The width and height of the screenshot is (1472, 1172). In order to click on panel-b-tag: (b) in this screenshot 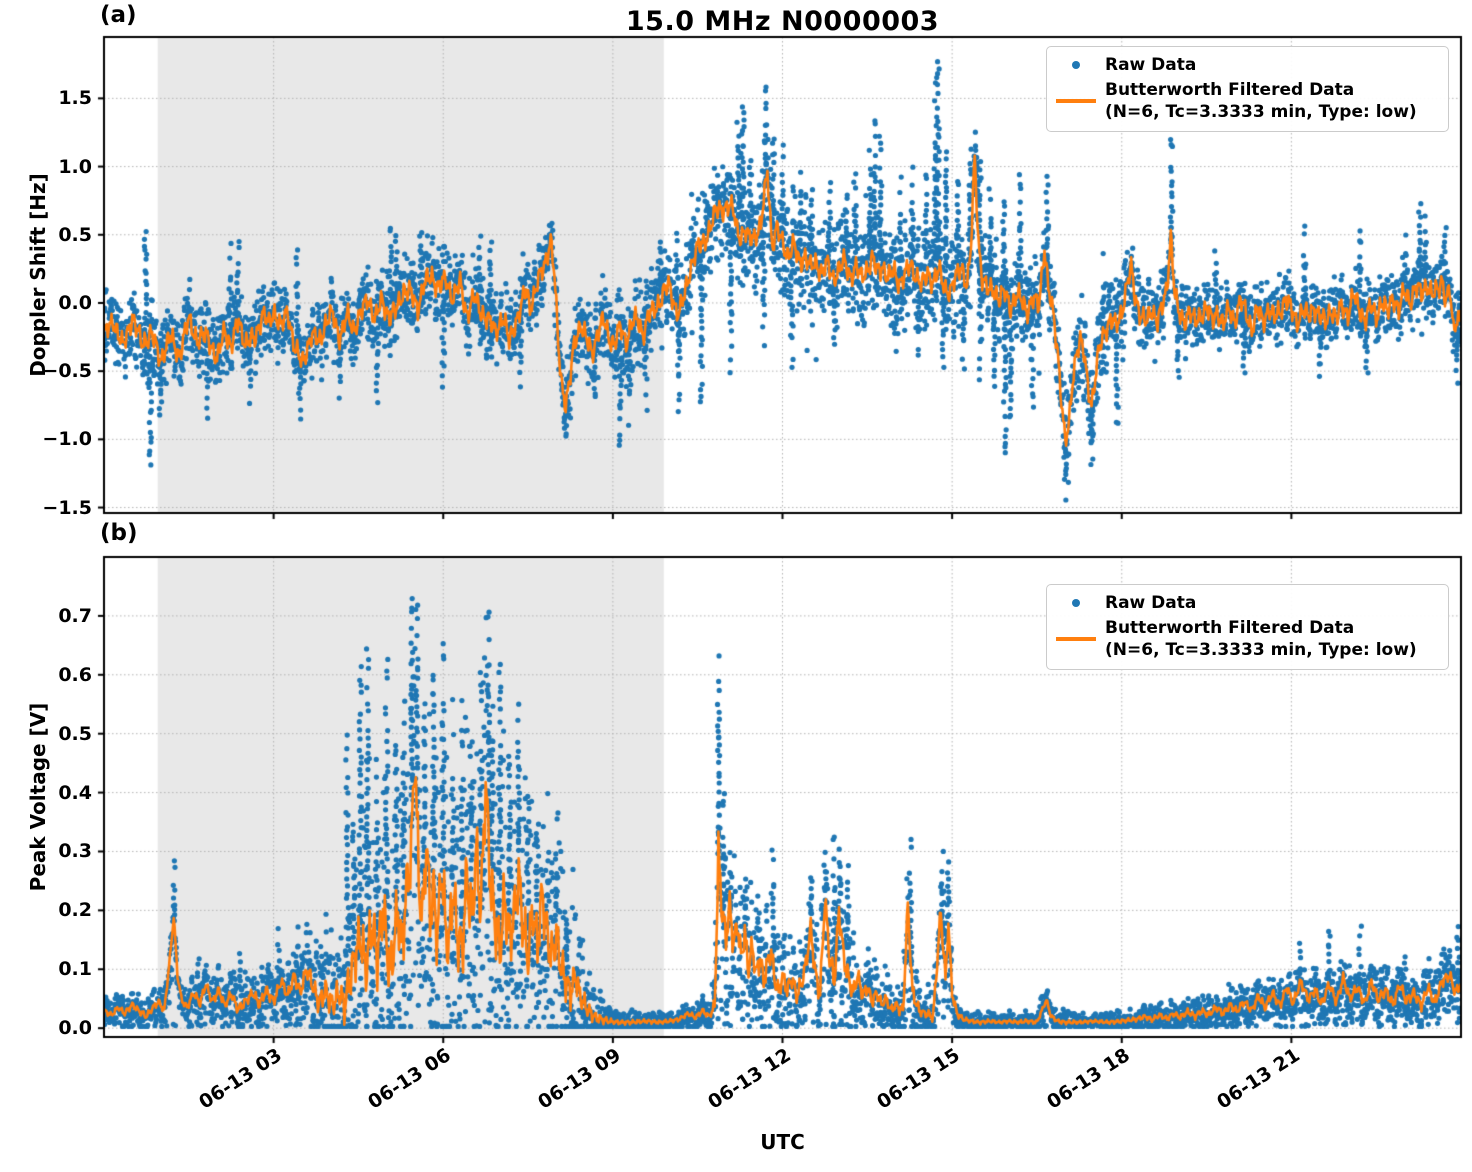, I will do `click(119, 533)`.